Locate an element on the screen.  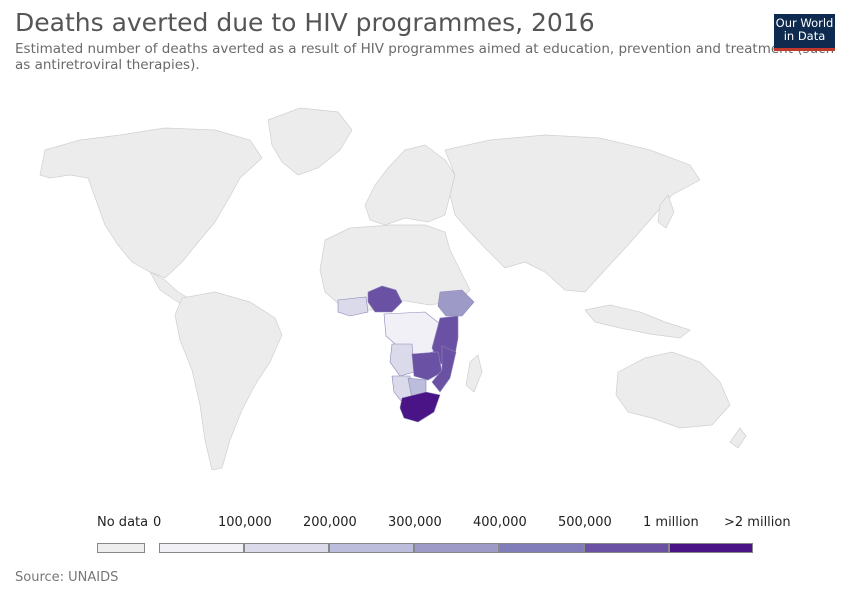
logo-line-1: Our World is located at coordinates (804, 23).